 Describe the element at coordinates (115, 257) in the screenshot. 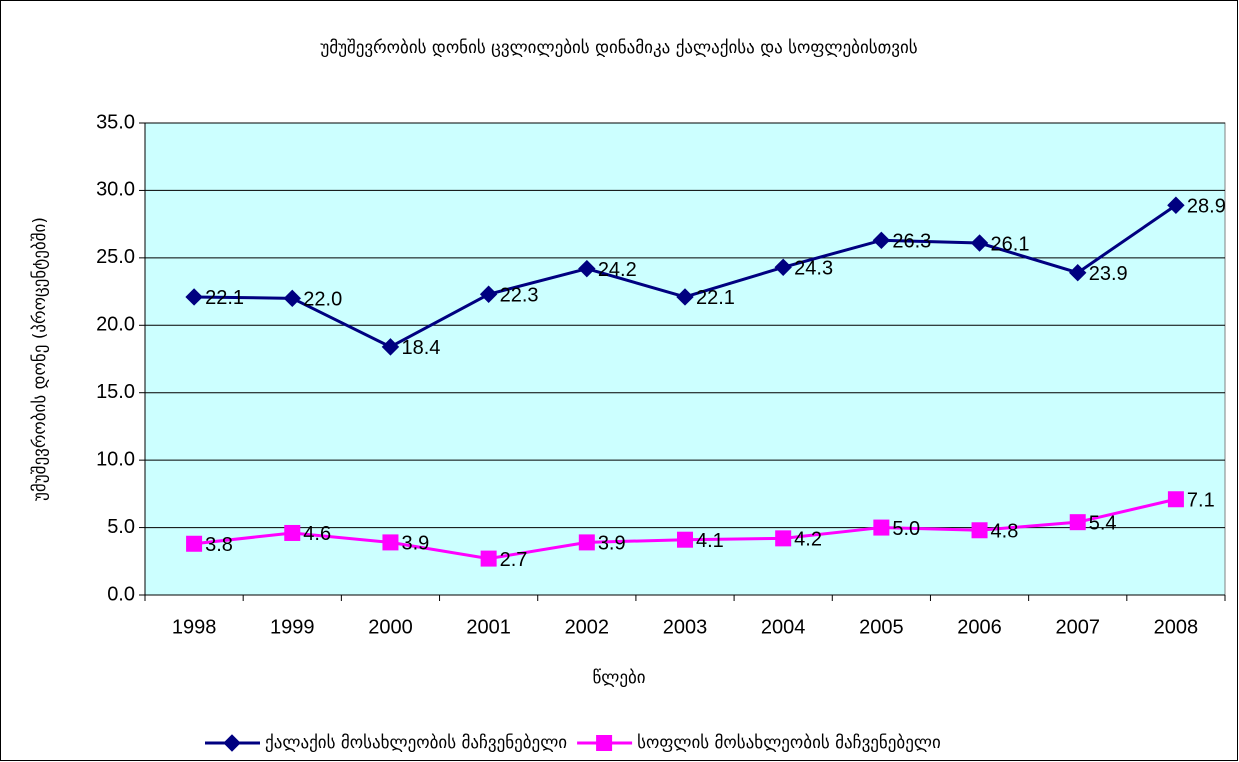

I see `y-tick-label: 25.0` at that location.